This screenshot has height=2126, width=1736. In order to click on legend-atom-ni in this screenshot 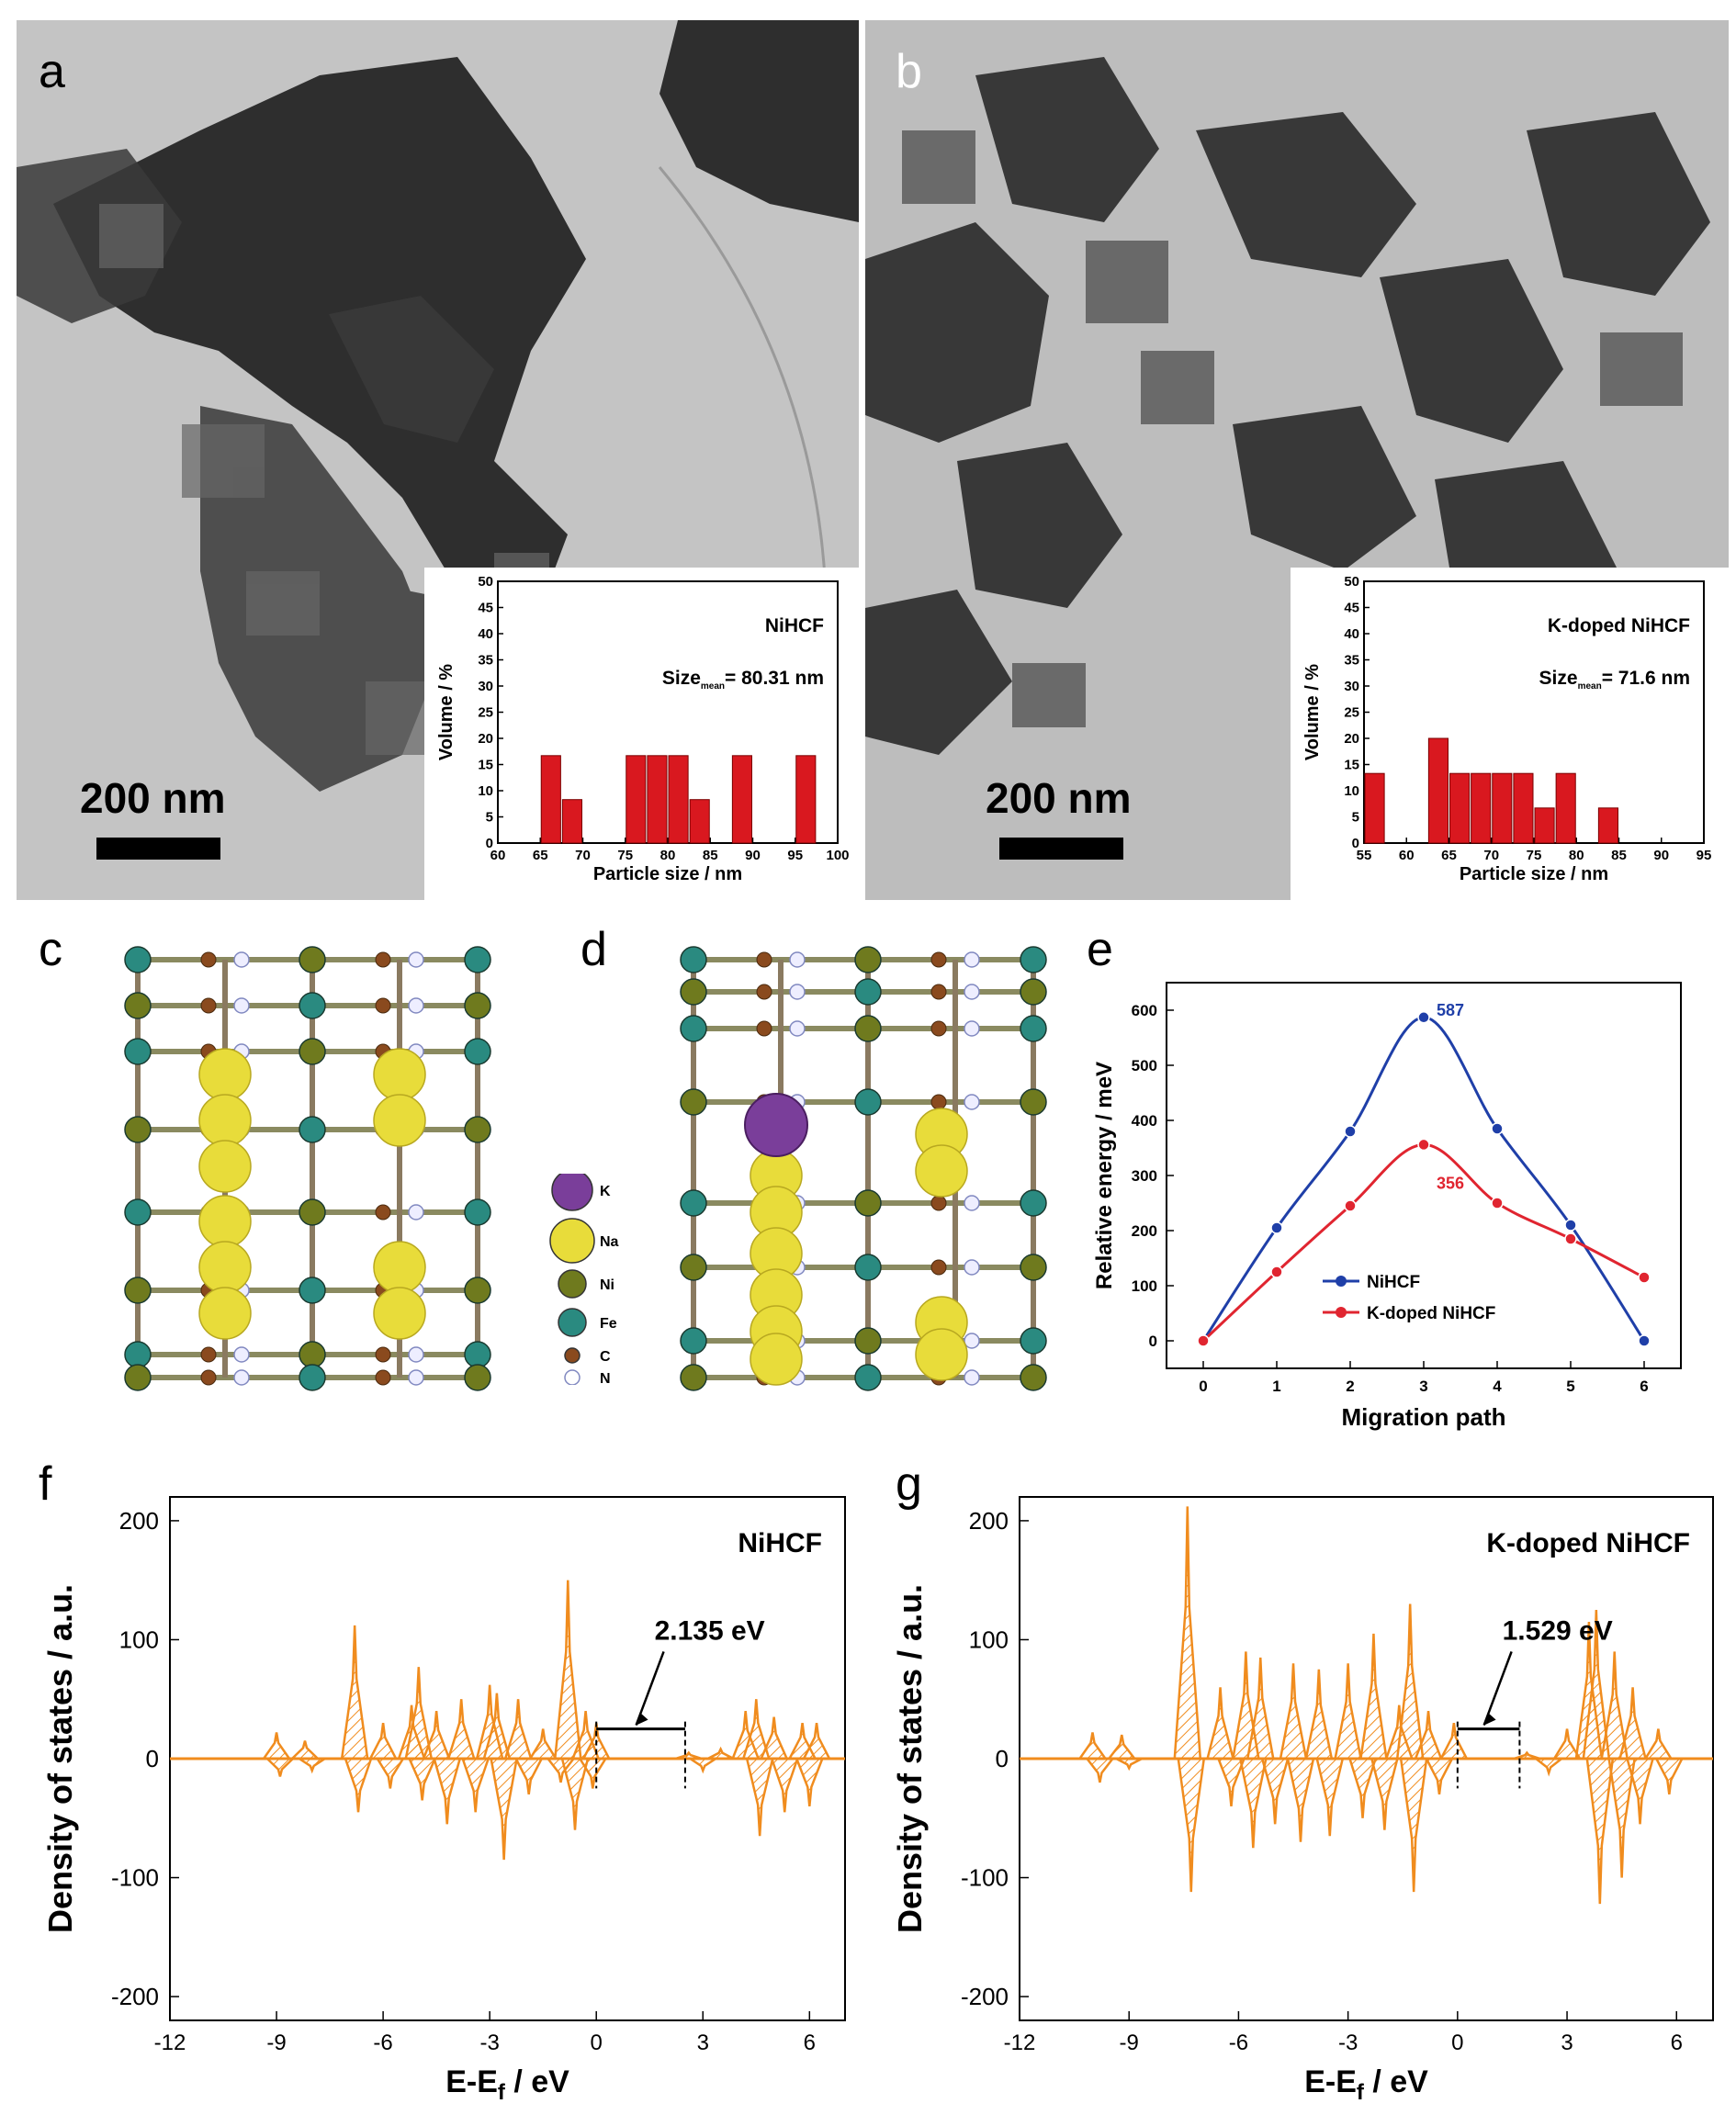, I will do `click(572, 1284)`.